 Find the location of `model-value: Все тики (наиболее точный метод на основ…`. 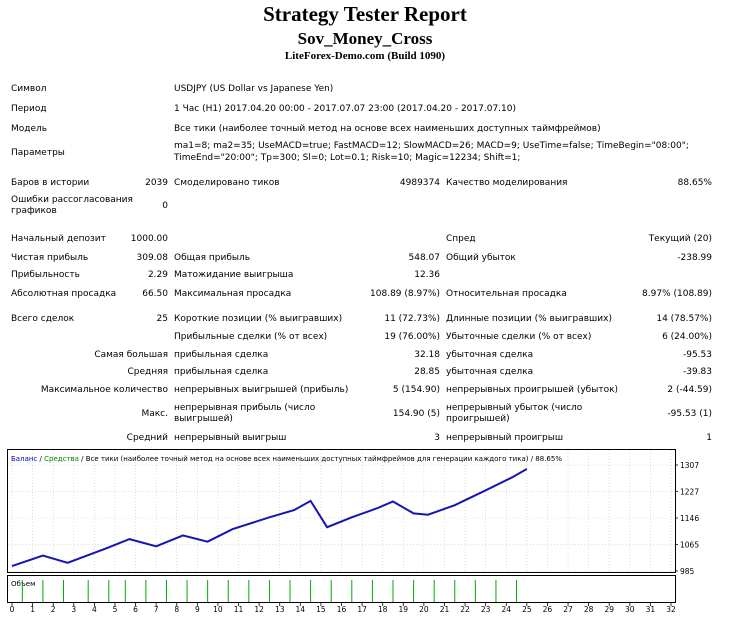

model-value: Все тики (наиболее точный метод на основ… is located at coordinates (387, 129).